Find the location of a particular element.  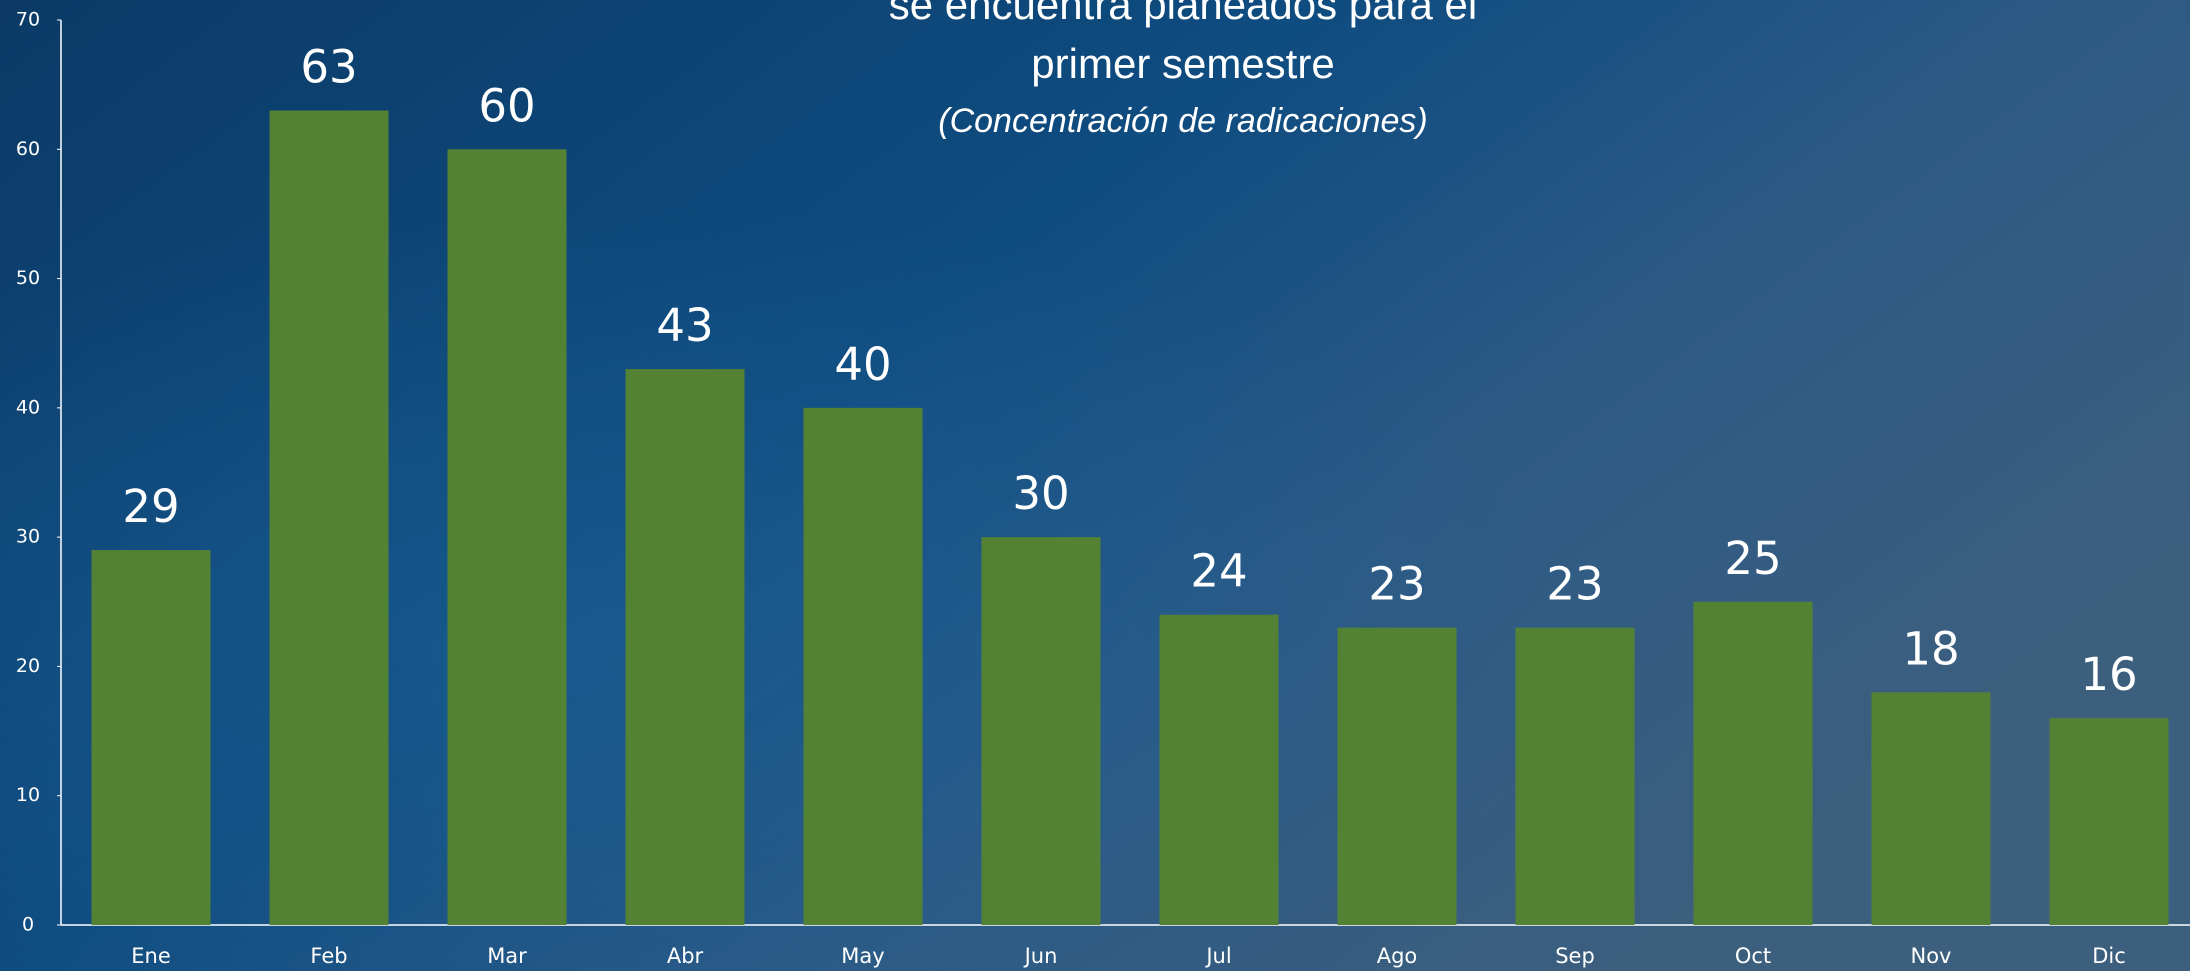

y-tick-label: 30 is located at coordinates (28, 537).